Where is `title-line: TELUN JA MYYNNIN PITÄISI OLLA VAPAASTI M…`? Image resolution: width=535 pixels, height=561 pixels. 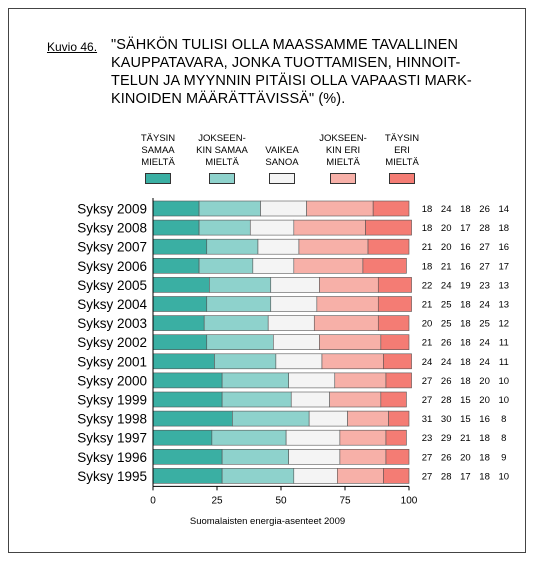 title-line: TELUN JA MYYNNIN PITÄISI OLLA VAPAASTI M… is located at coordinates (291, 81).